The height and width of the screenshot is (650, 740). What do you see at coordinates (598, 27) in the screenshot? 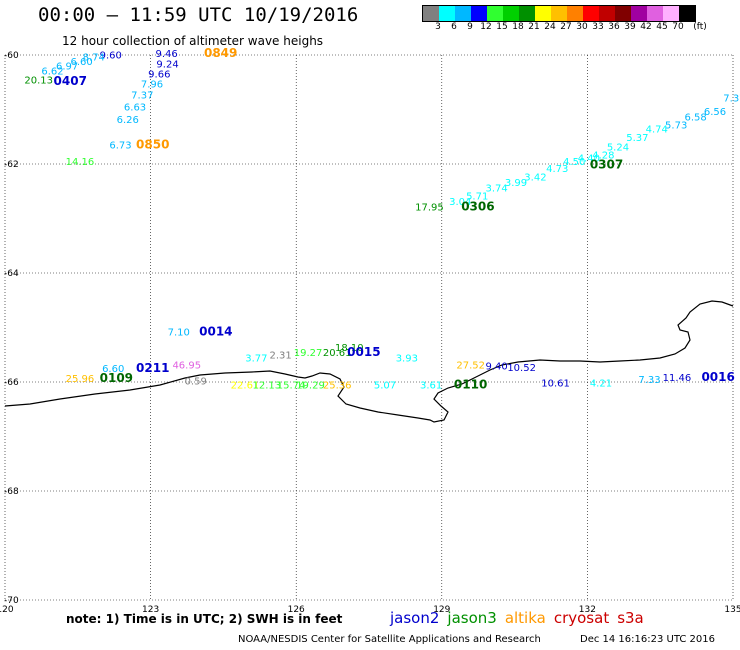
I see `color-scale-tick: 33` at bounding box center [598, 27].